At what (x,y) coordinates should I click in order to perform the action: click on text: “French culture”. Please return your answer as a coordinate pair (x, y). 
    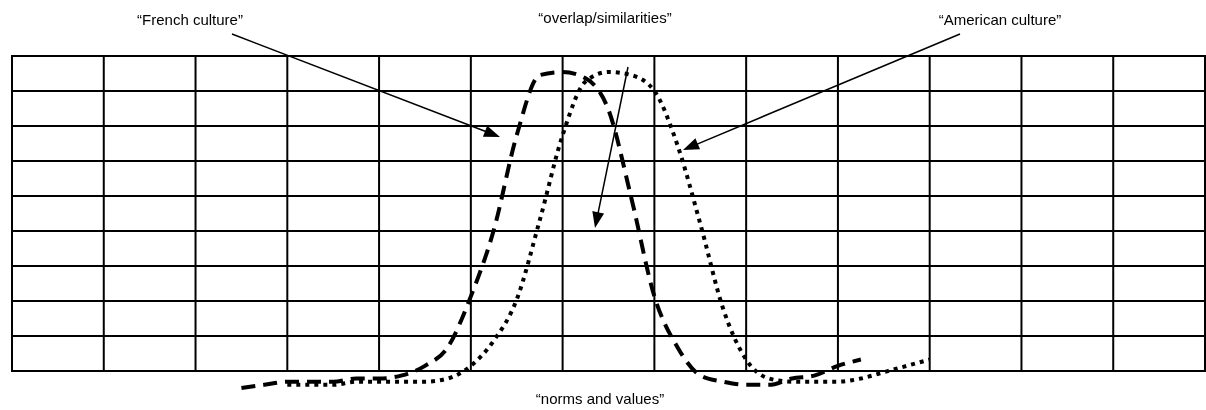
    Looking at the image, I should click on (190, 19).